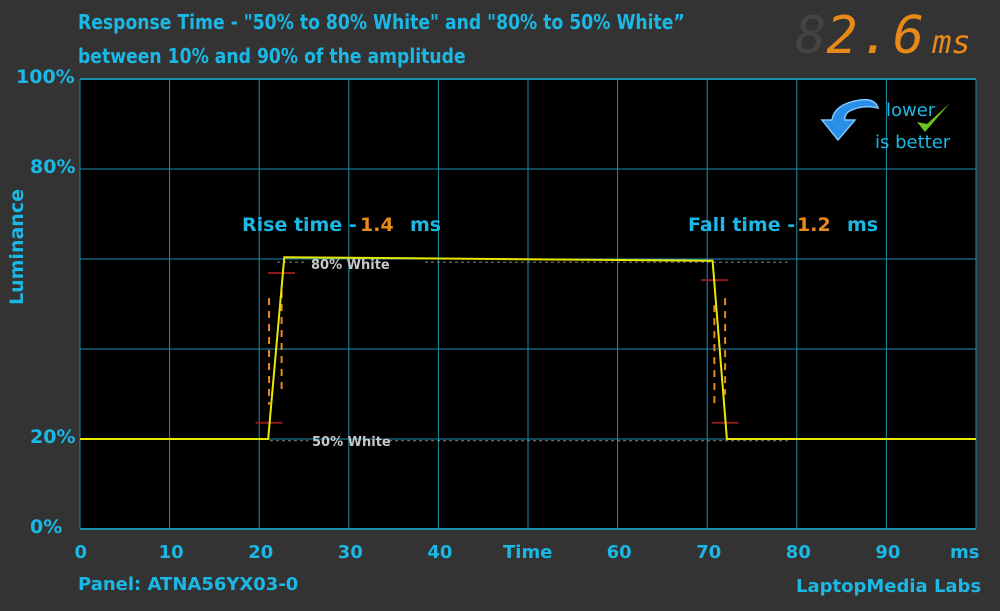  I want to click on x-tick-label: 30, so click(350, 552).